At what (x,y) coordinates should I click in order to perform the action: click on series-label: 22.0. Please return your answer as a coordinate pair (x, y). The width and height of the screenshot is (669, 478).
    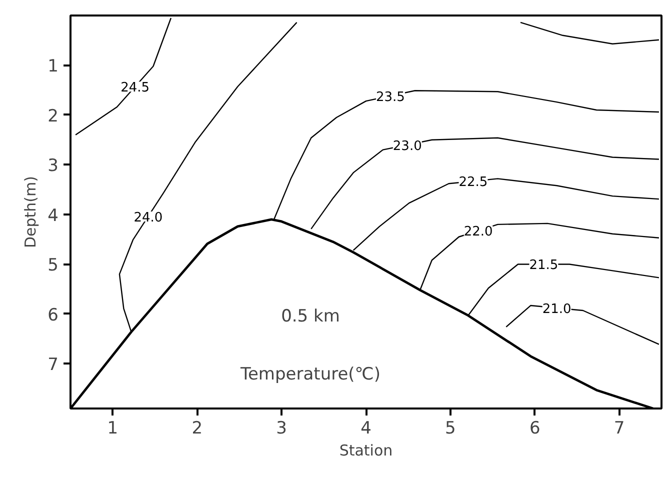
    Looking at the image, I should click on (478, 232).